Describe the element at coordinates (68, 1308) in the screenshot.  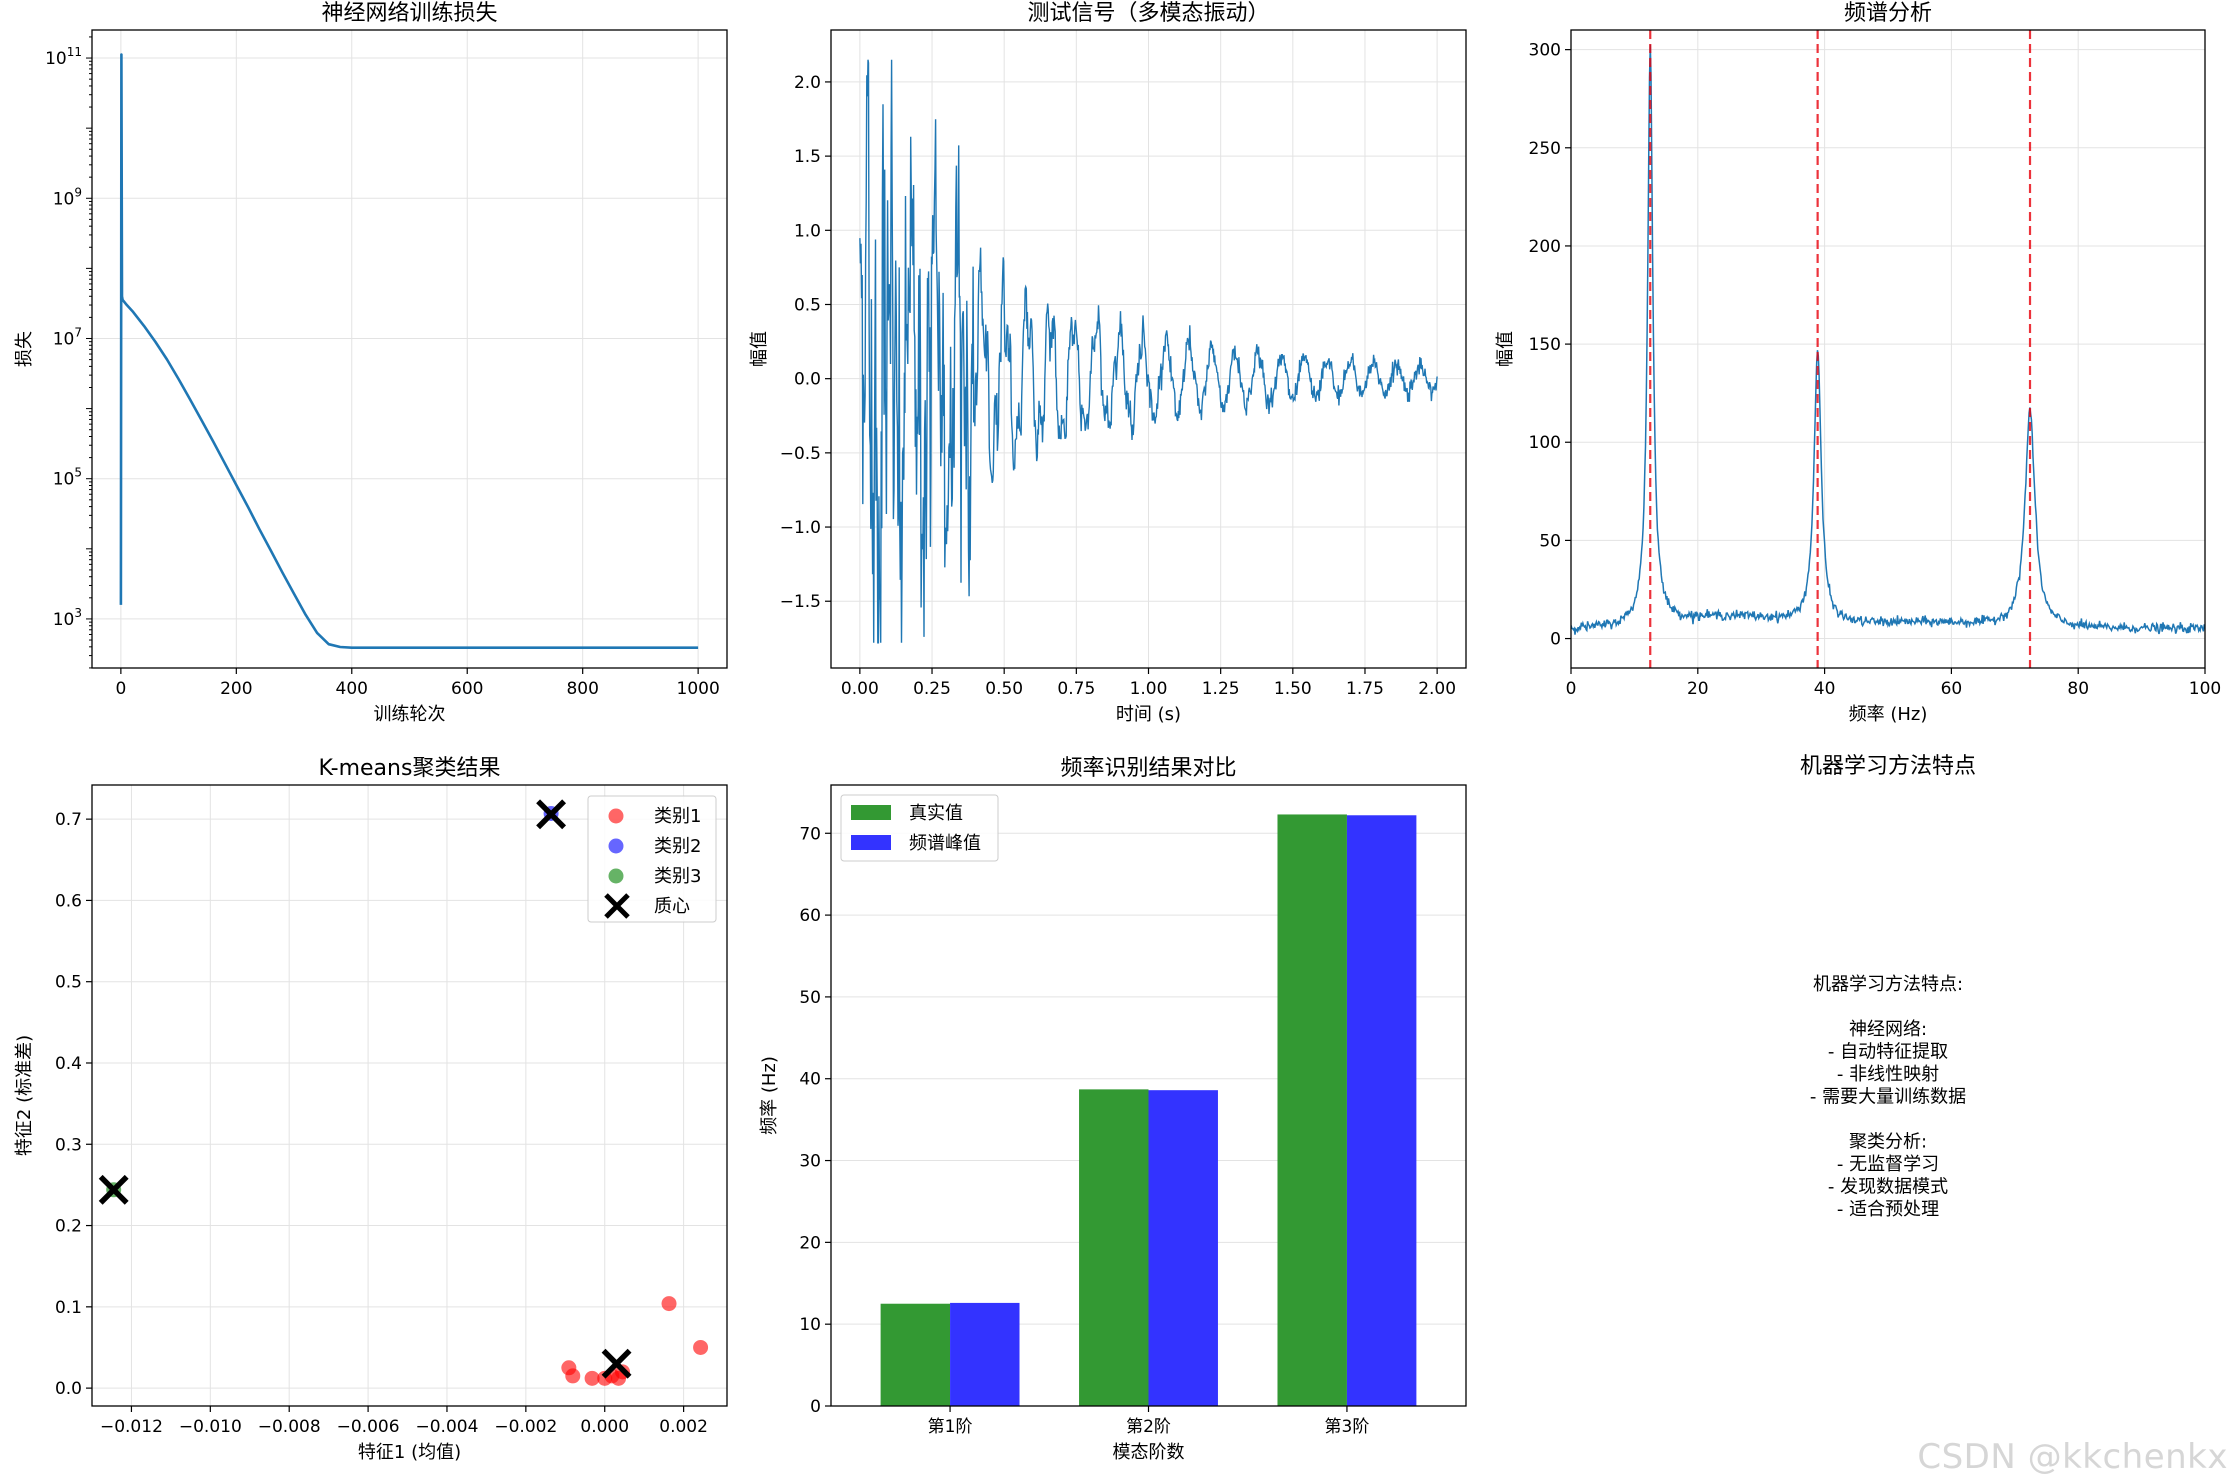
I see `y-tick-label: 0.1` at that location.